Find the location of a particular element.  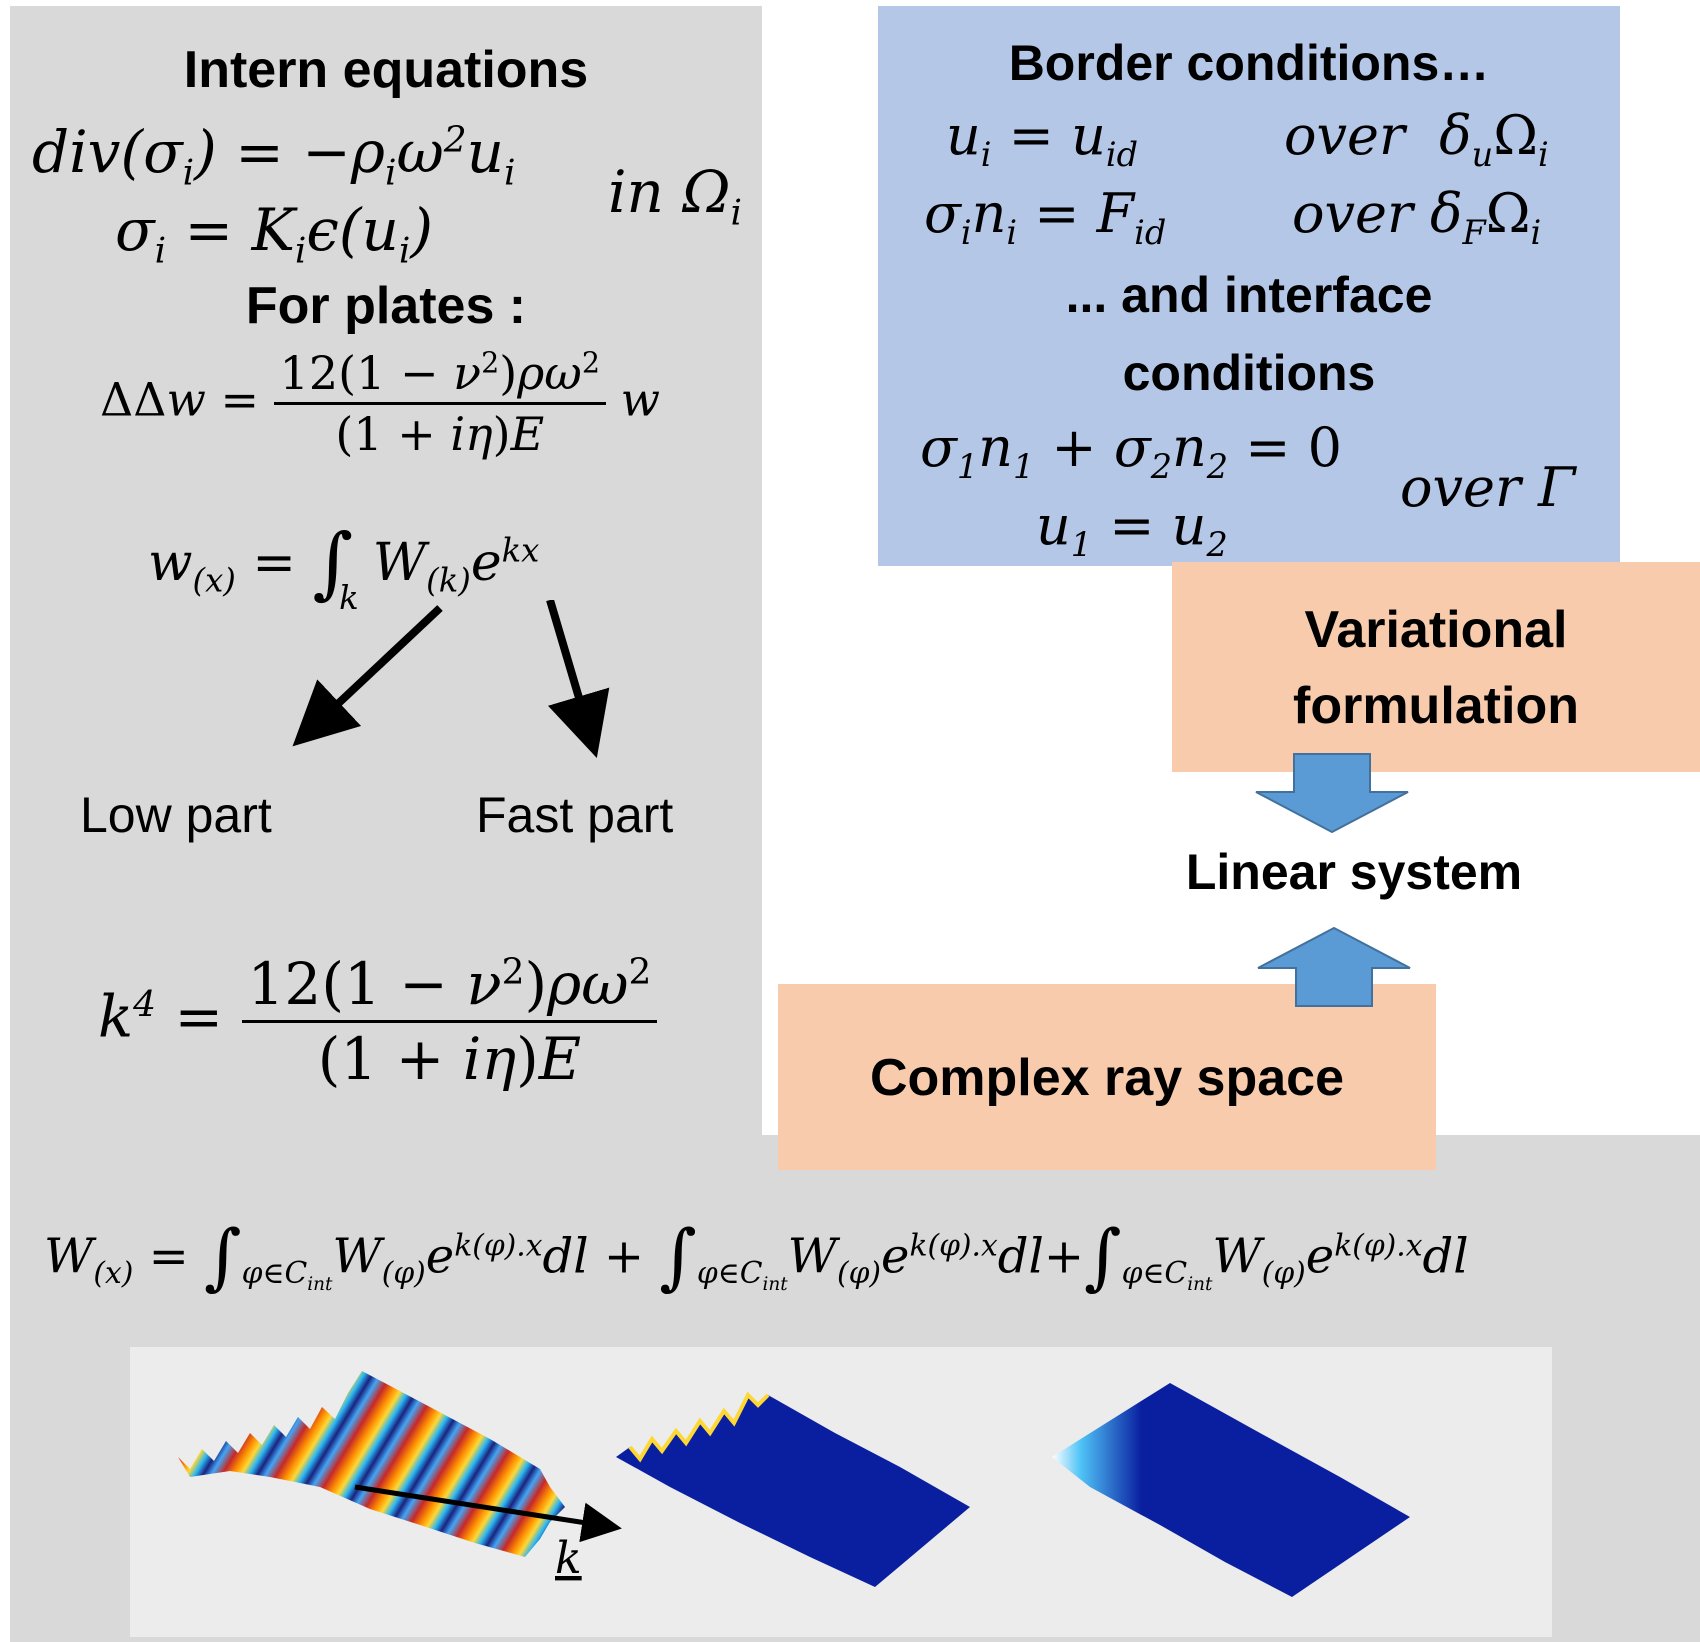

plate-renderings: k is located at coordinates (794, 1484).